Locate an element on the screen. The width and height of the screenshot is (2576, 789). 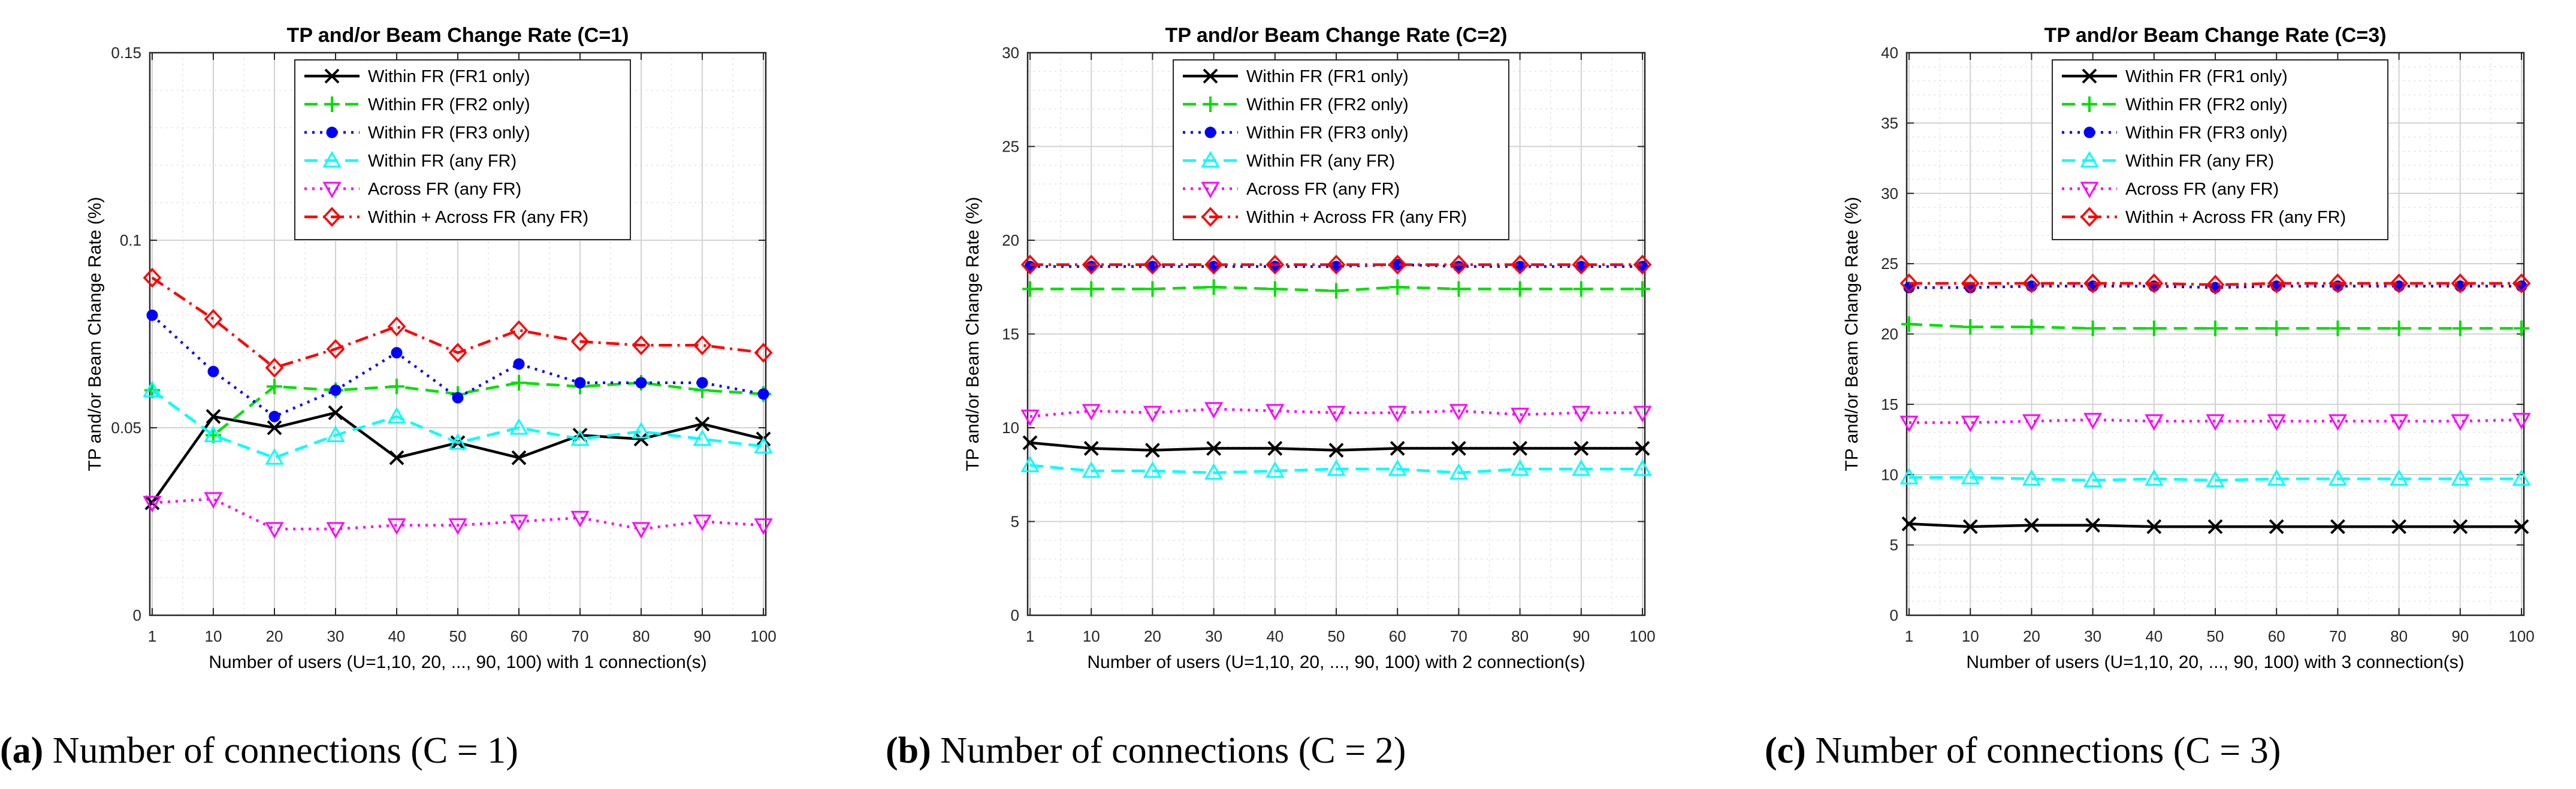
y-tick-label: 0.15 is located at coordinates (126, 53).